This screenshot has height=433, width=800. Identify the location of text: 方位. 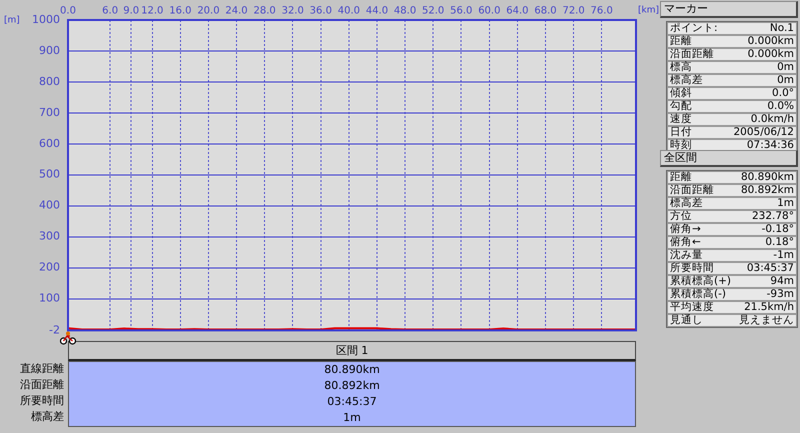
(681, 216).